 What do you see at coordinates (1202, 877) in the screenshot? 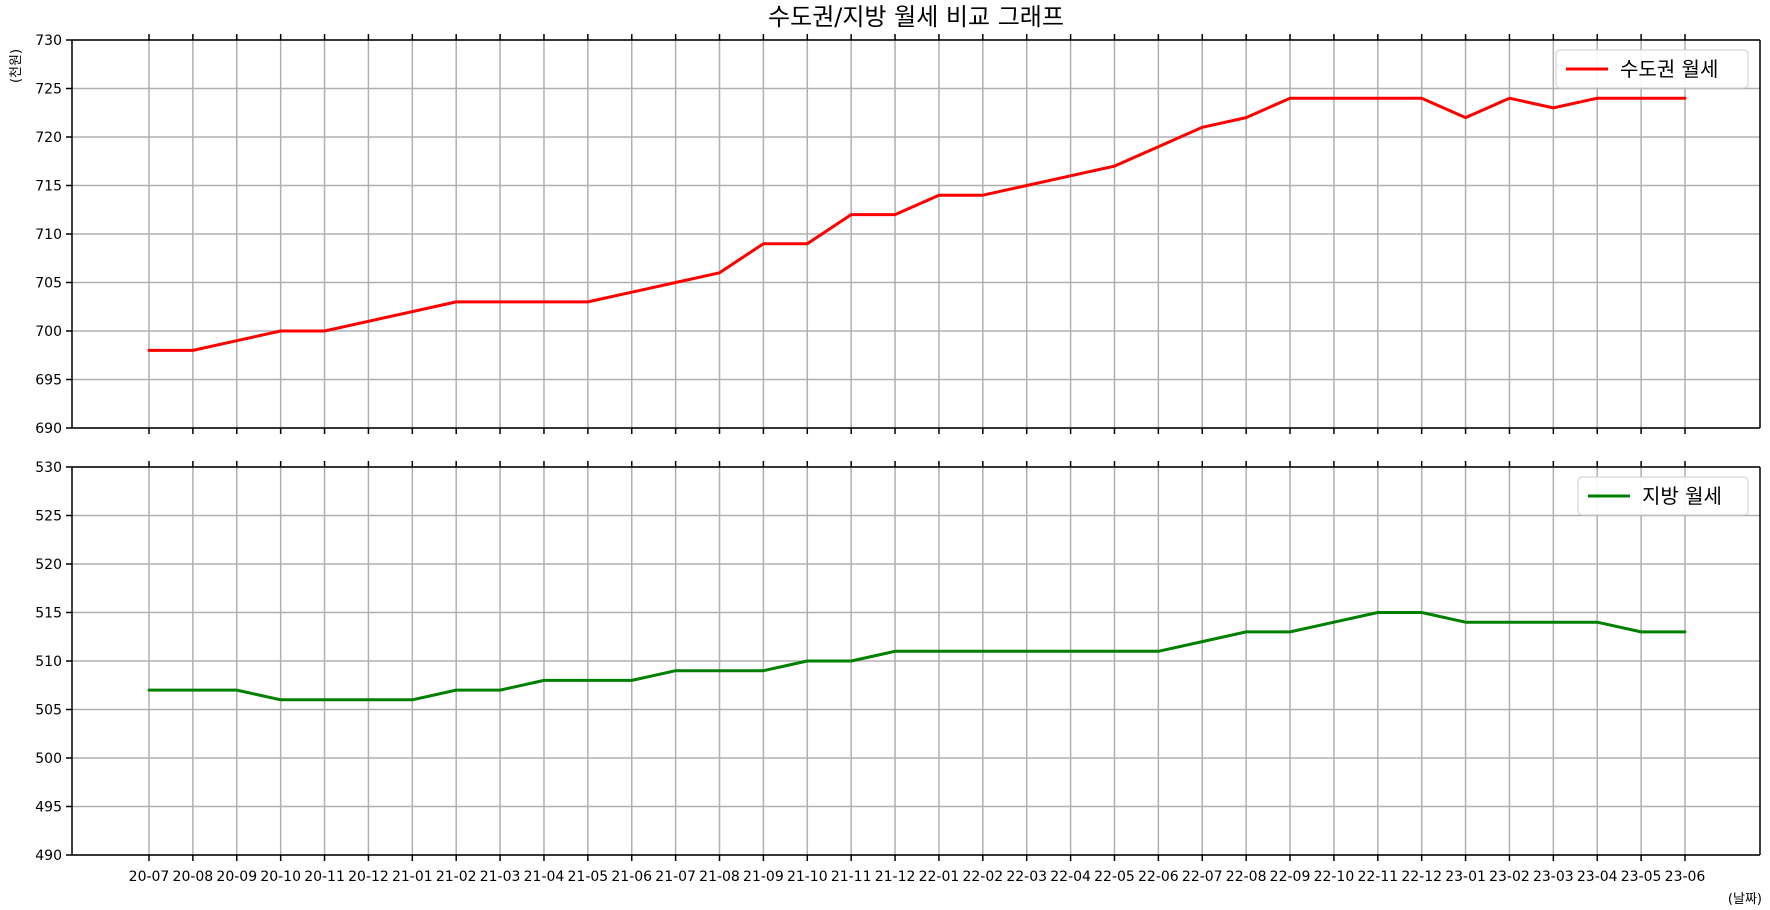
I see `x-tick-label: 22-07` at bounding box center [1202, 877].